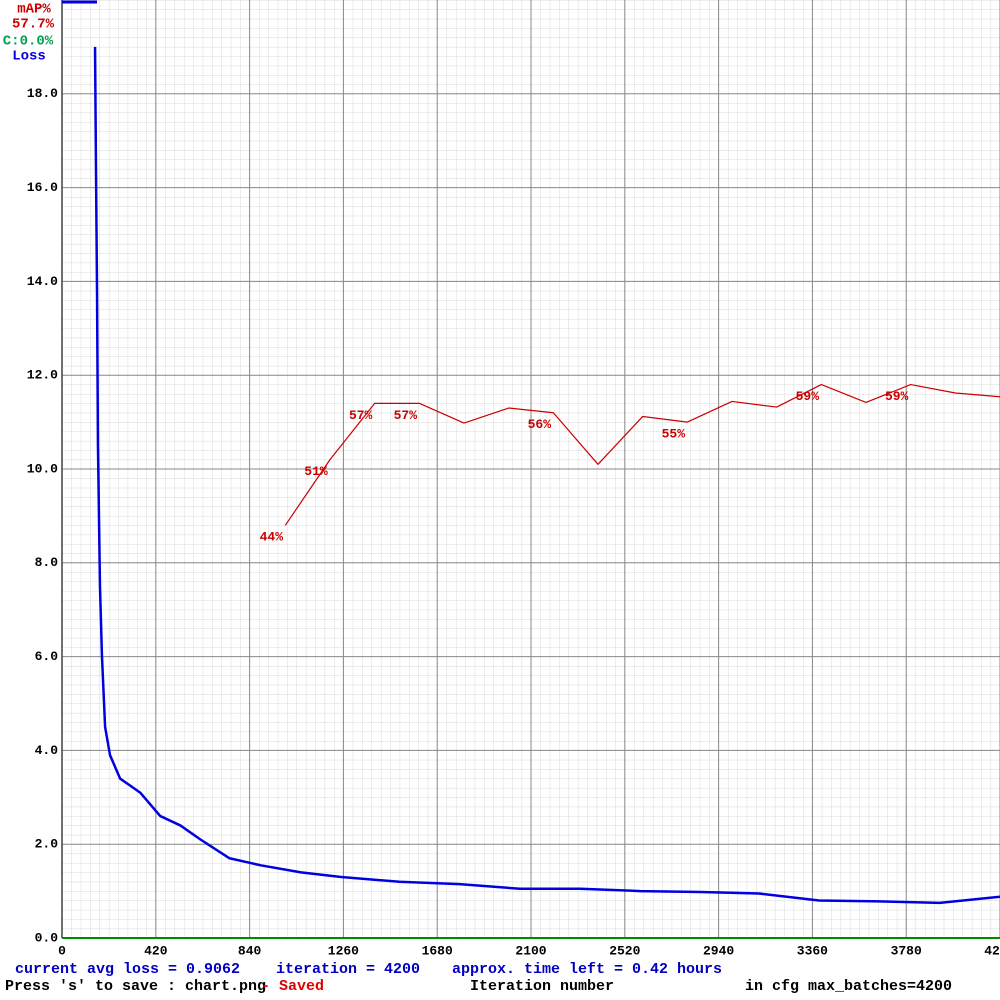  I want to click on y-tick-label: 18.0, so click(42, 93).